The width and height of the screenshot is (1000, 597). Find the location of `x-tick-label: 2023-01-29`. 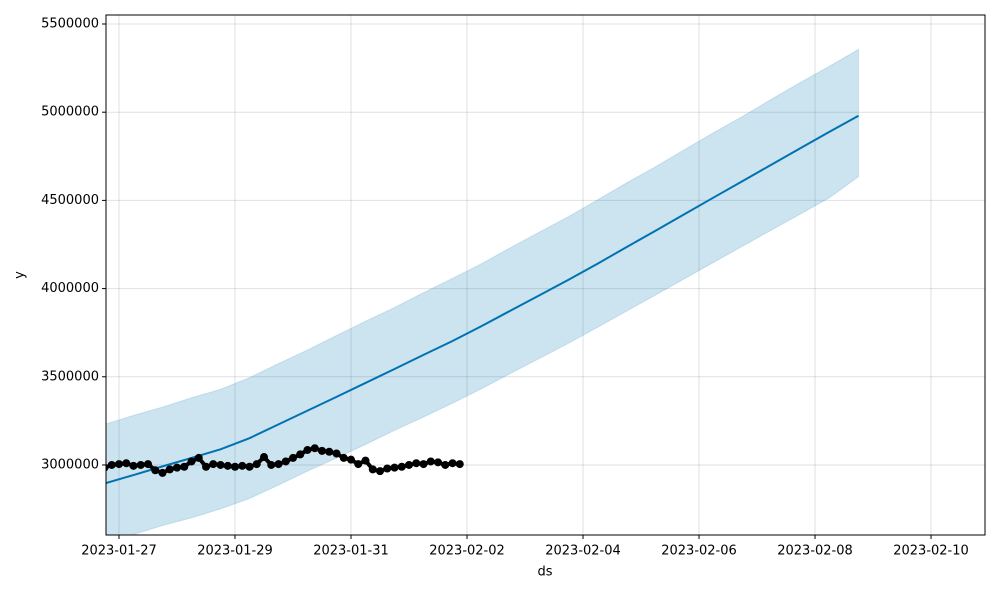

x-tick-label: 2023-01-29 is located at coordinates (235, 551).